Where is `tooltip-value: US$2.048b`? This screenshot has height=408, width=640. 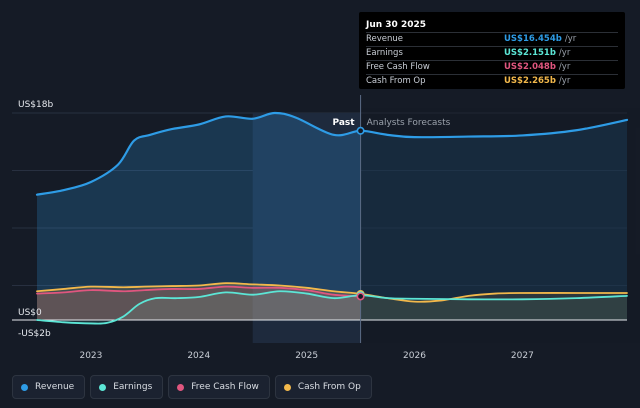
tooltip-value: US$2.048b is located at coordinates (530, 67).